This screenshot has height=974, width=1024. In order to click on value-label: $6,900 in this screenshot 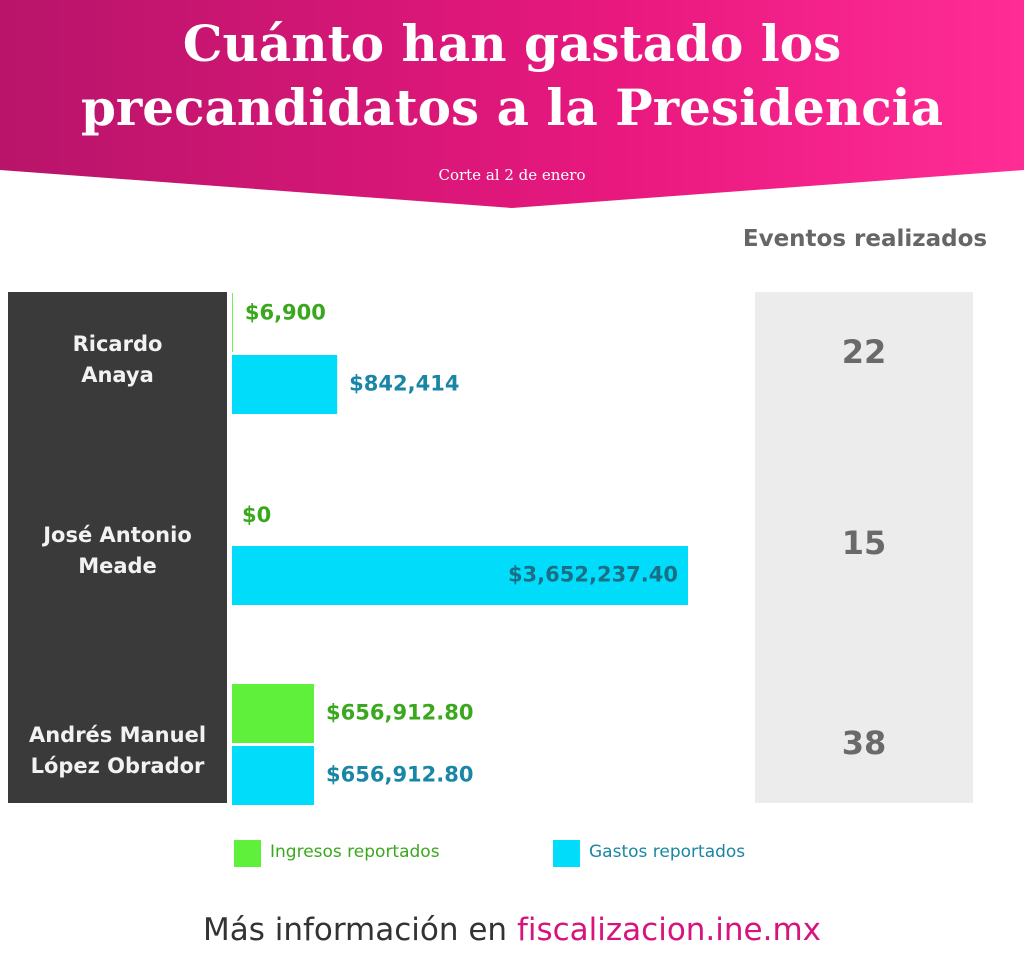, I will do `click(285, 313)`.